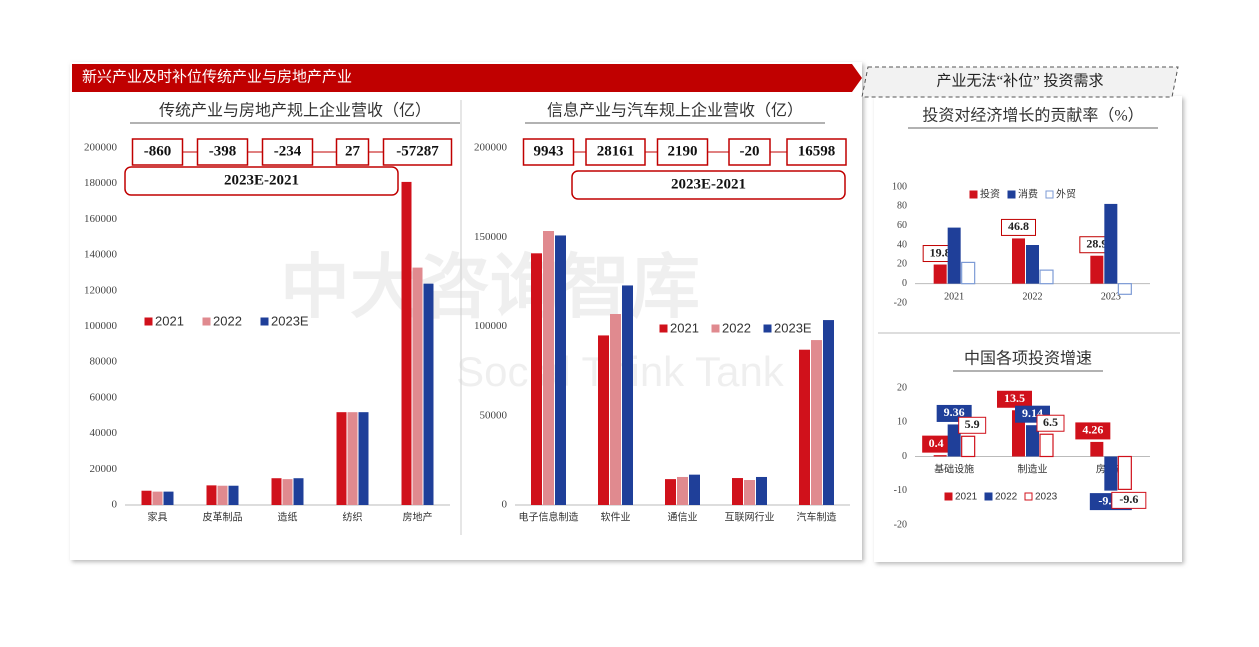  What do you see at coordinates (104, 397) in the screenshot?
I see `y-tick-label: 60000` at bounding box center [104, 397].